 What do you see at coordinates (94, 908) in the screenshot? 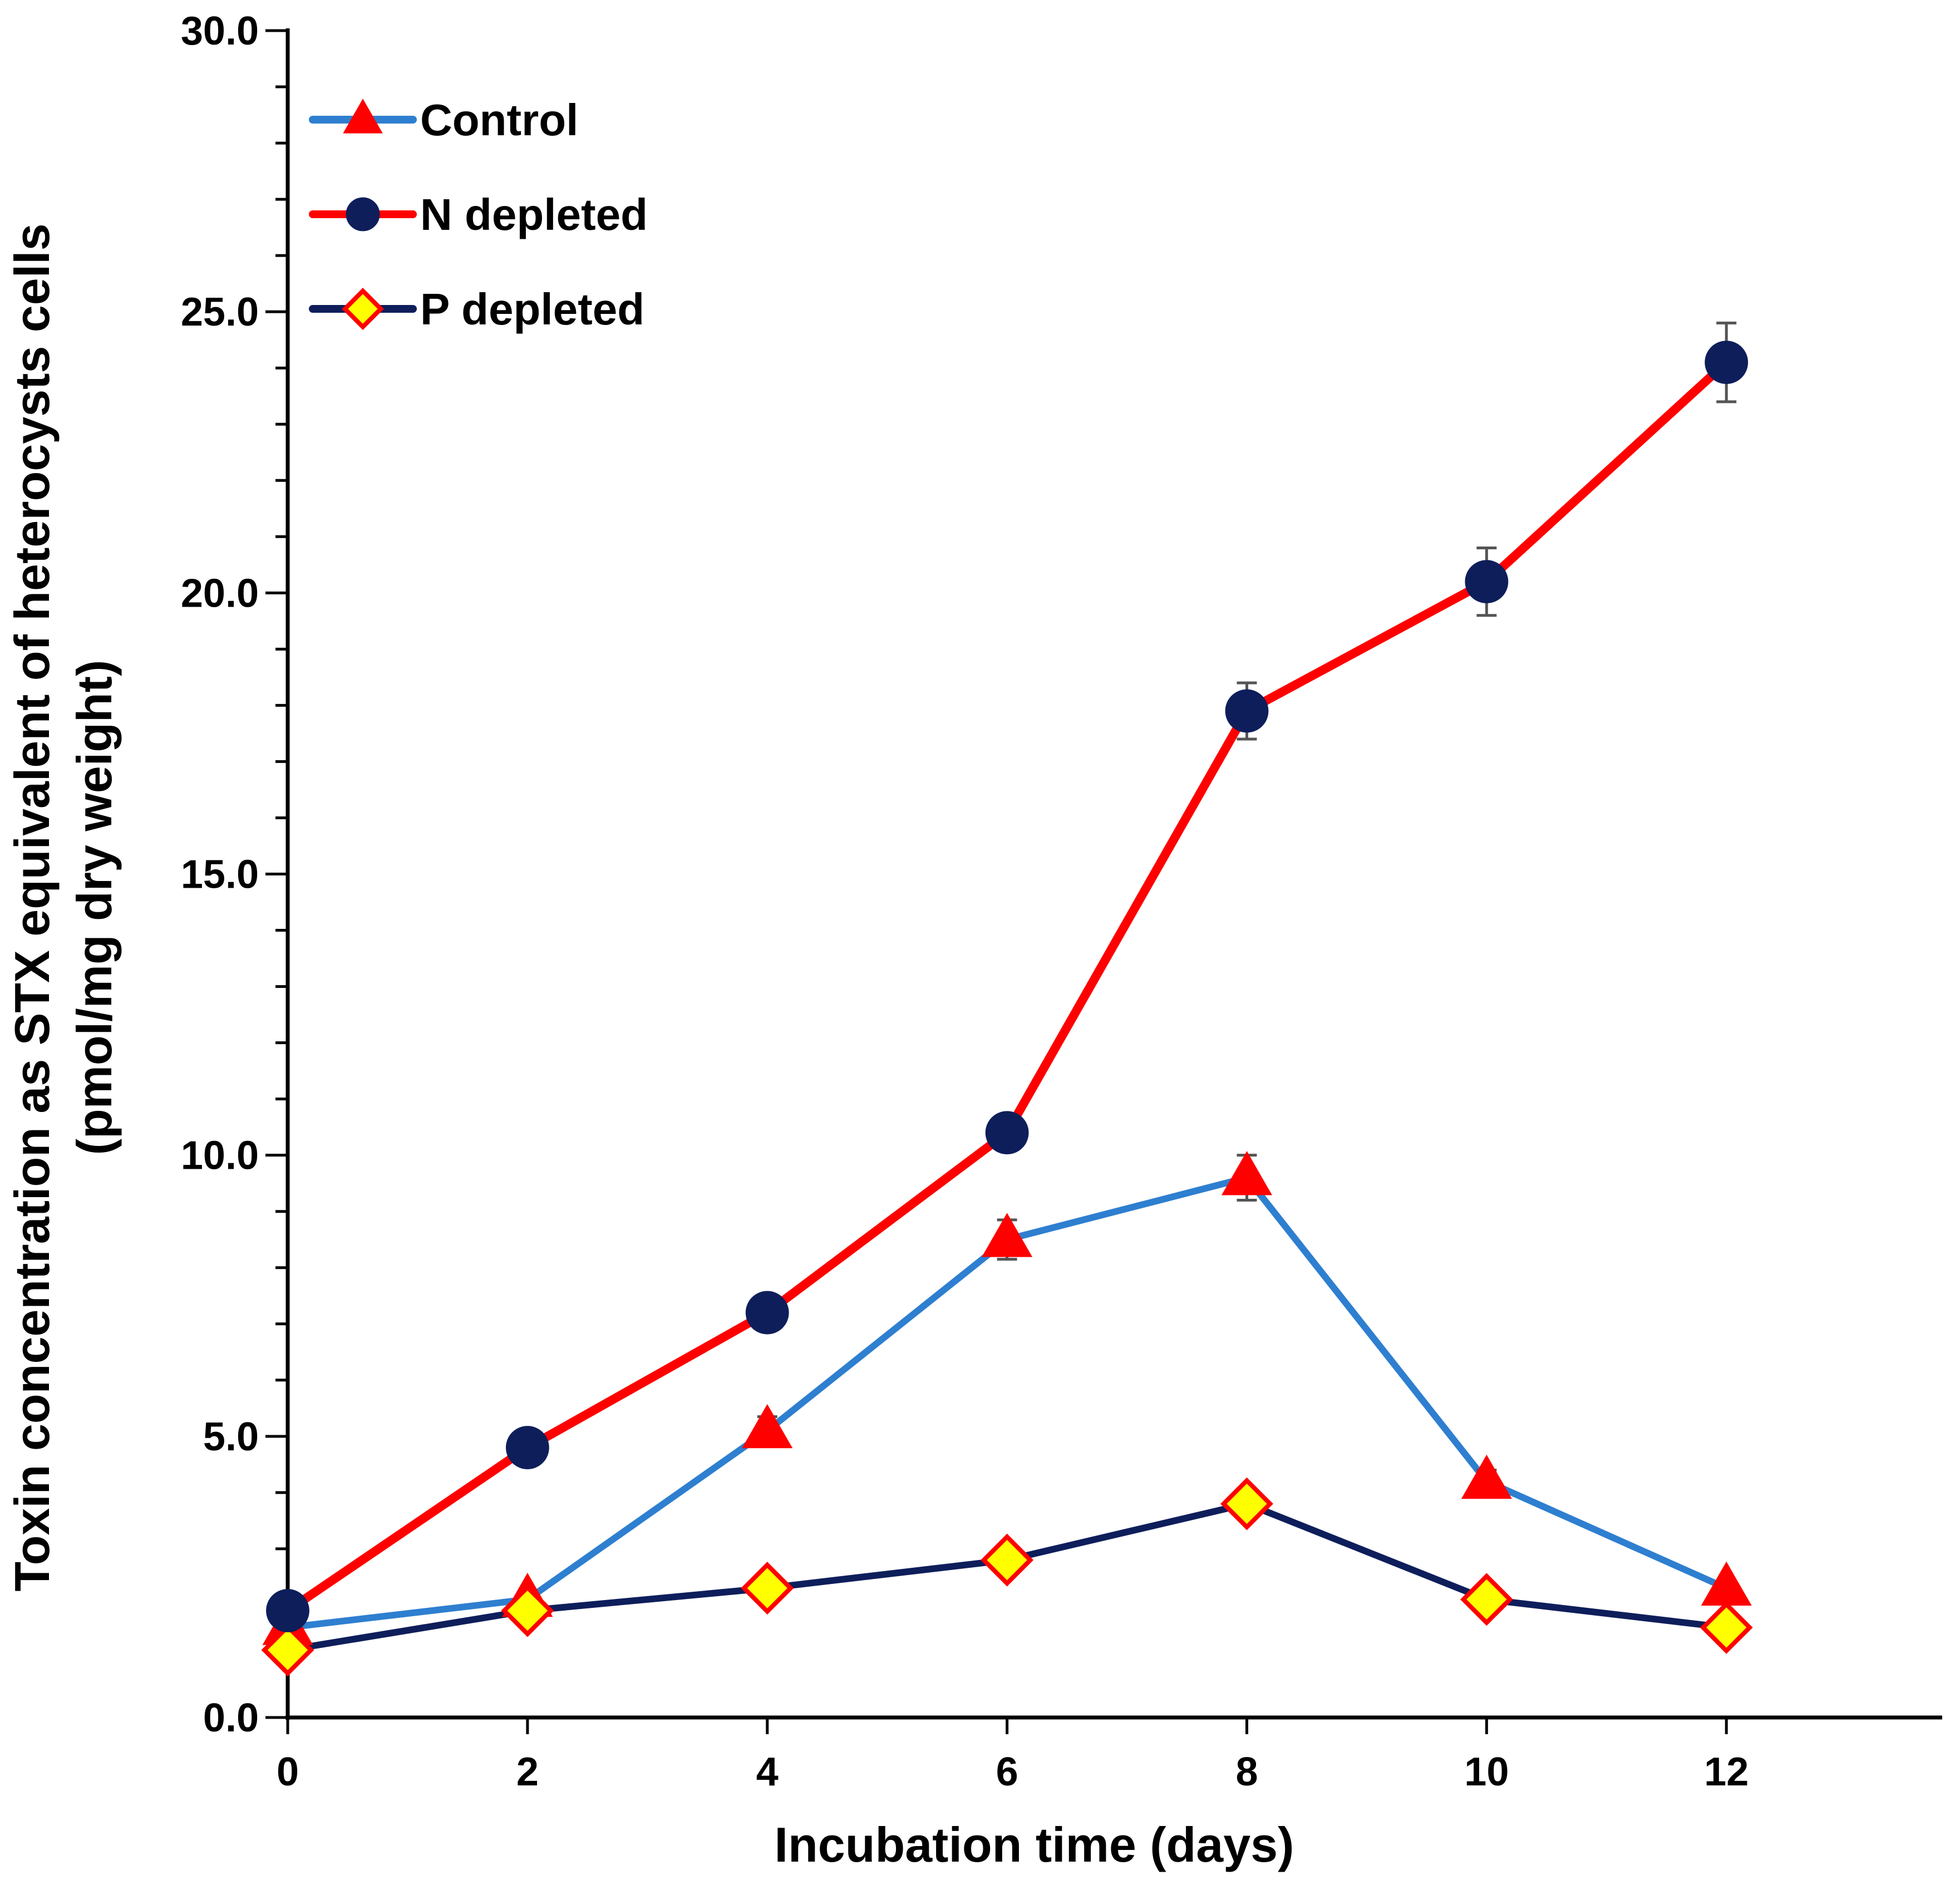
I see `y-axis-title-line-2: (pmol/mg dry weight)` at bounding box center [94, 908].